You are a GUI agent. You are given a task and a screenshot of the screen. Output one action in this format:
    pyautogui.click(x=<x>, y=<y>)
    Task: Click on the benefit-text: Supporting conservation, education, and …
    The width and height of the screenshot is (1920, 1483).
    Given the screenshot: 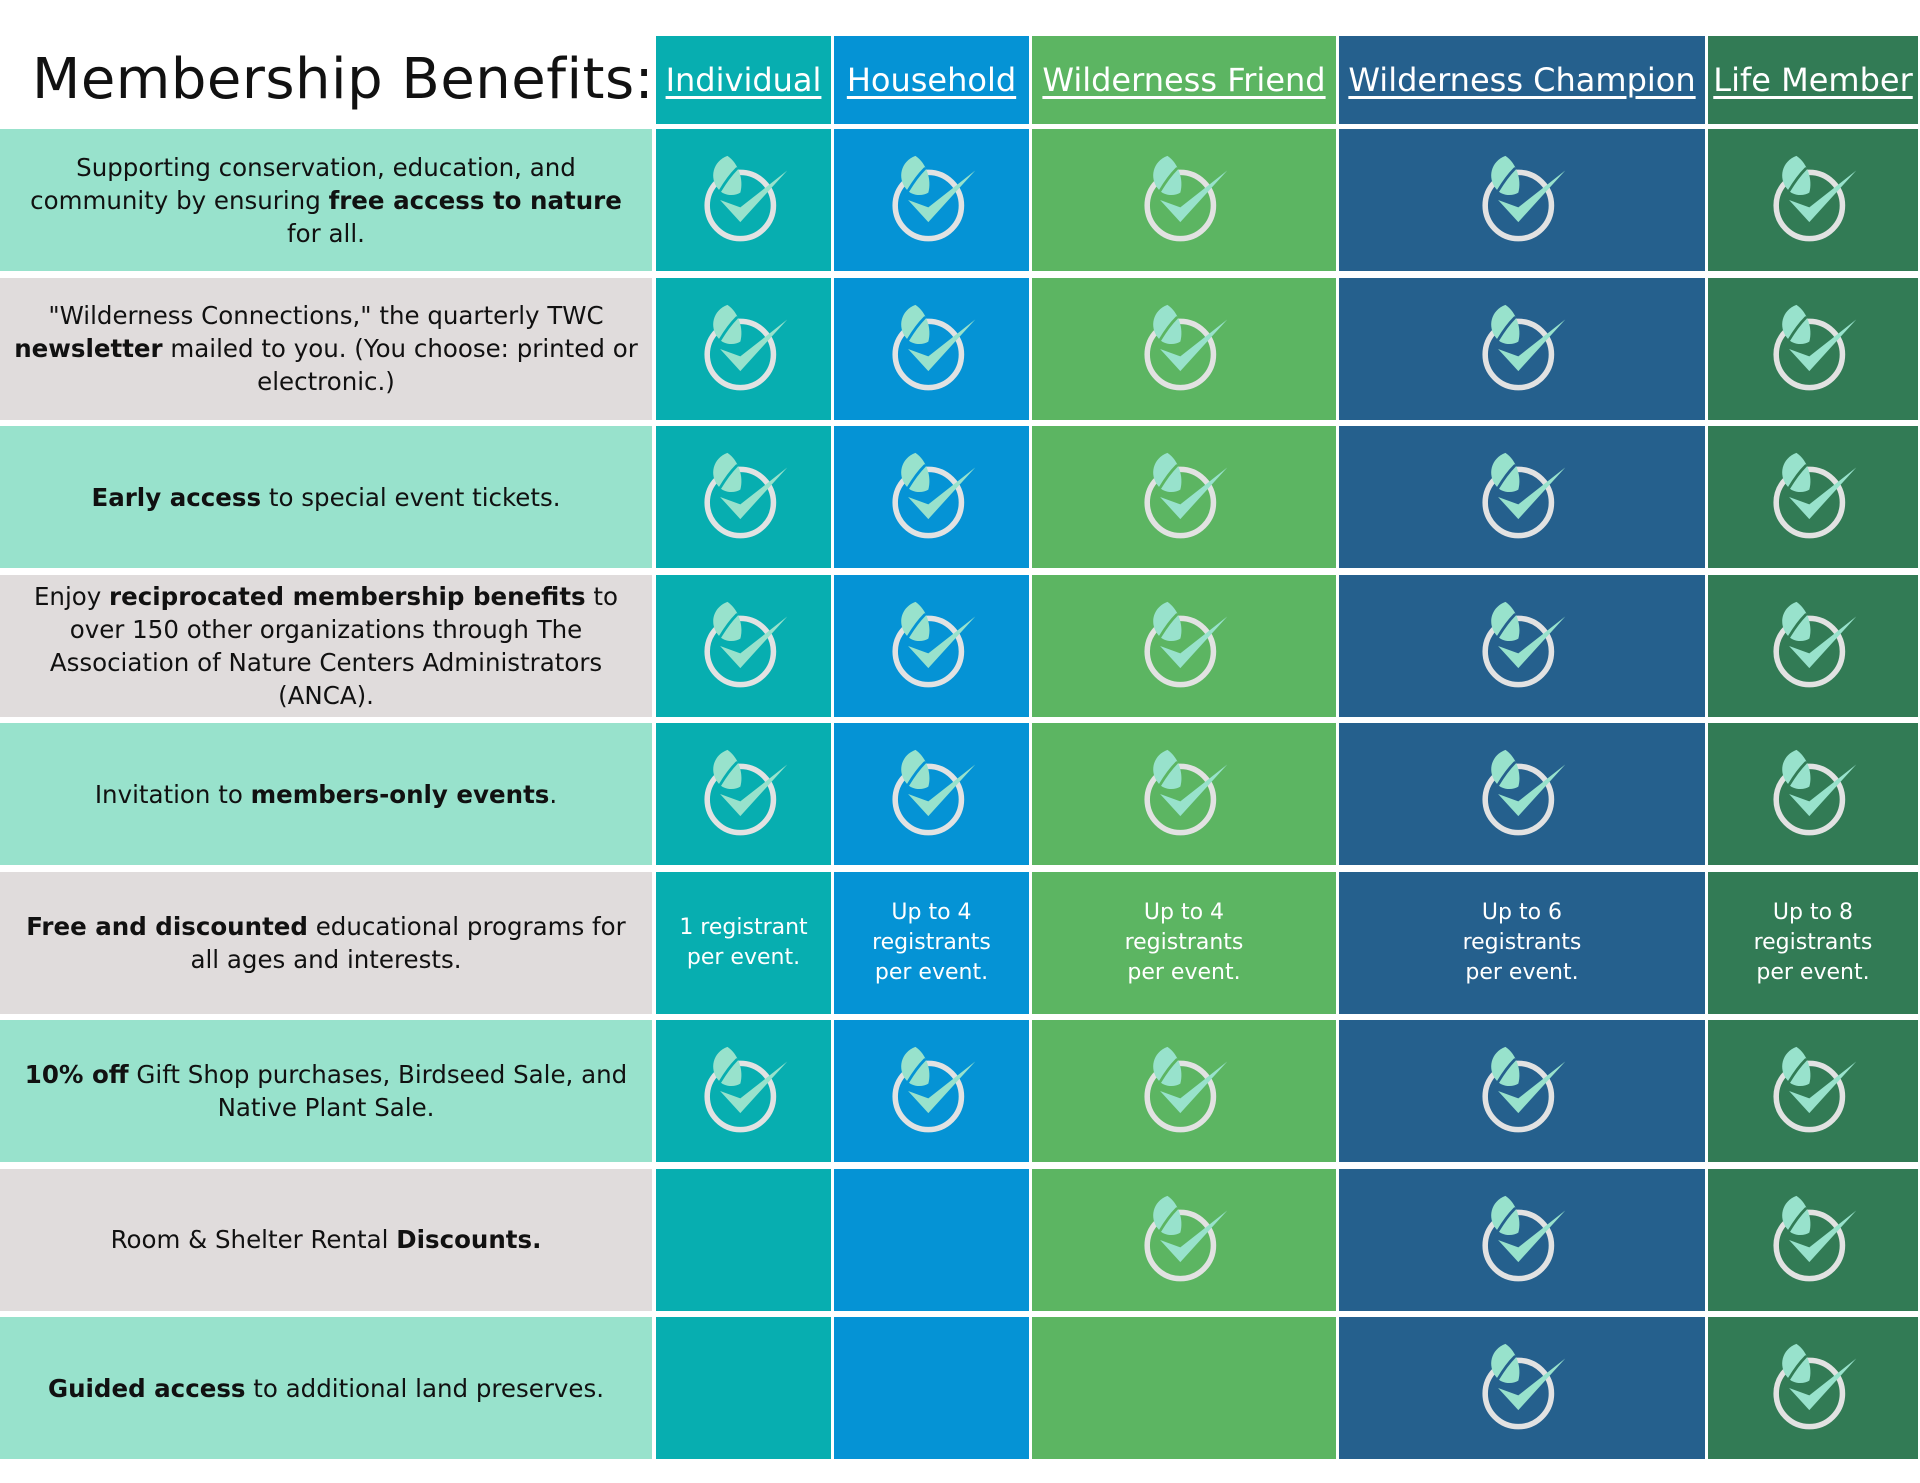 What is the action you would take?
    pyautogui.click(x=326, y=200)
    